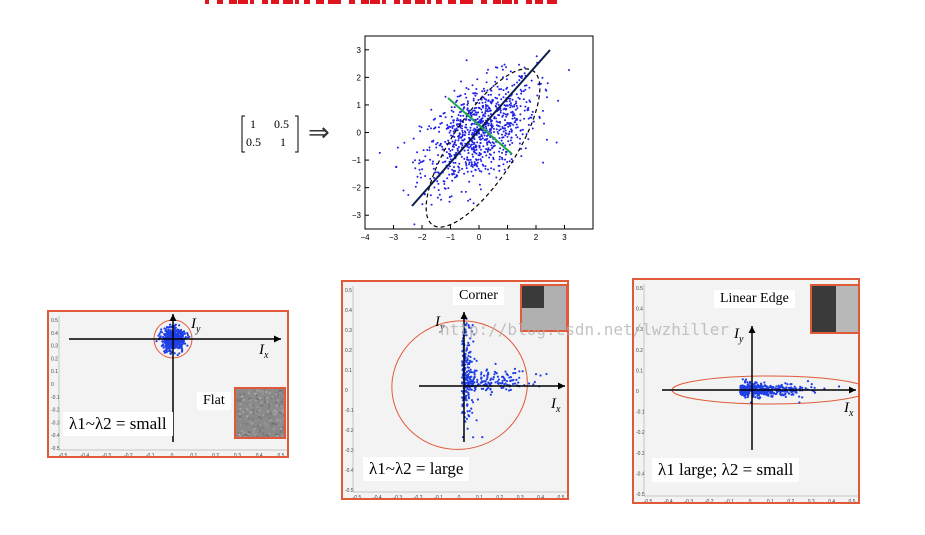 The height and width of the screenshot is (535, 925). I want to click on axis-arrowhead, so click(561, 386).